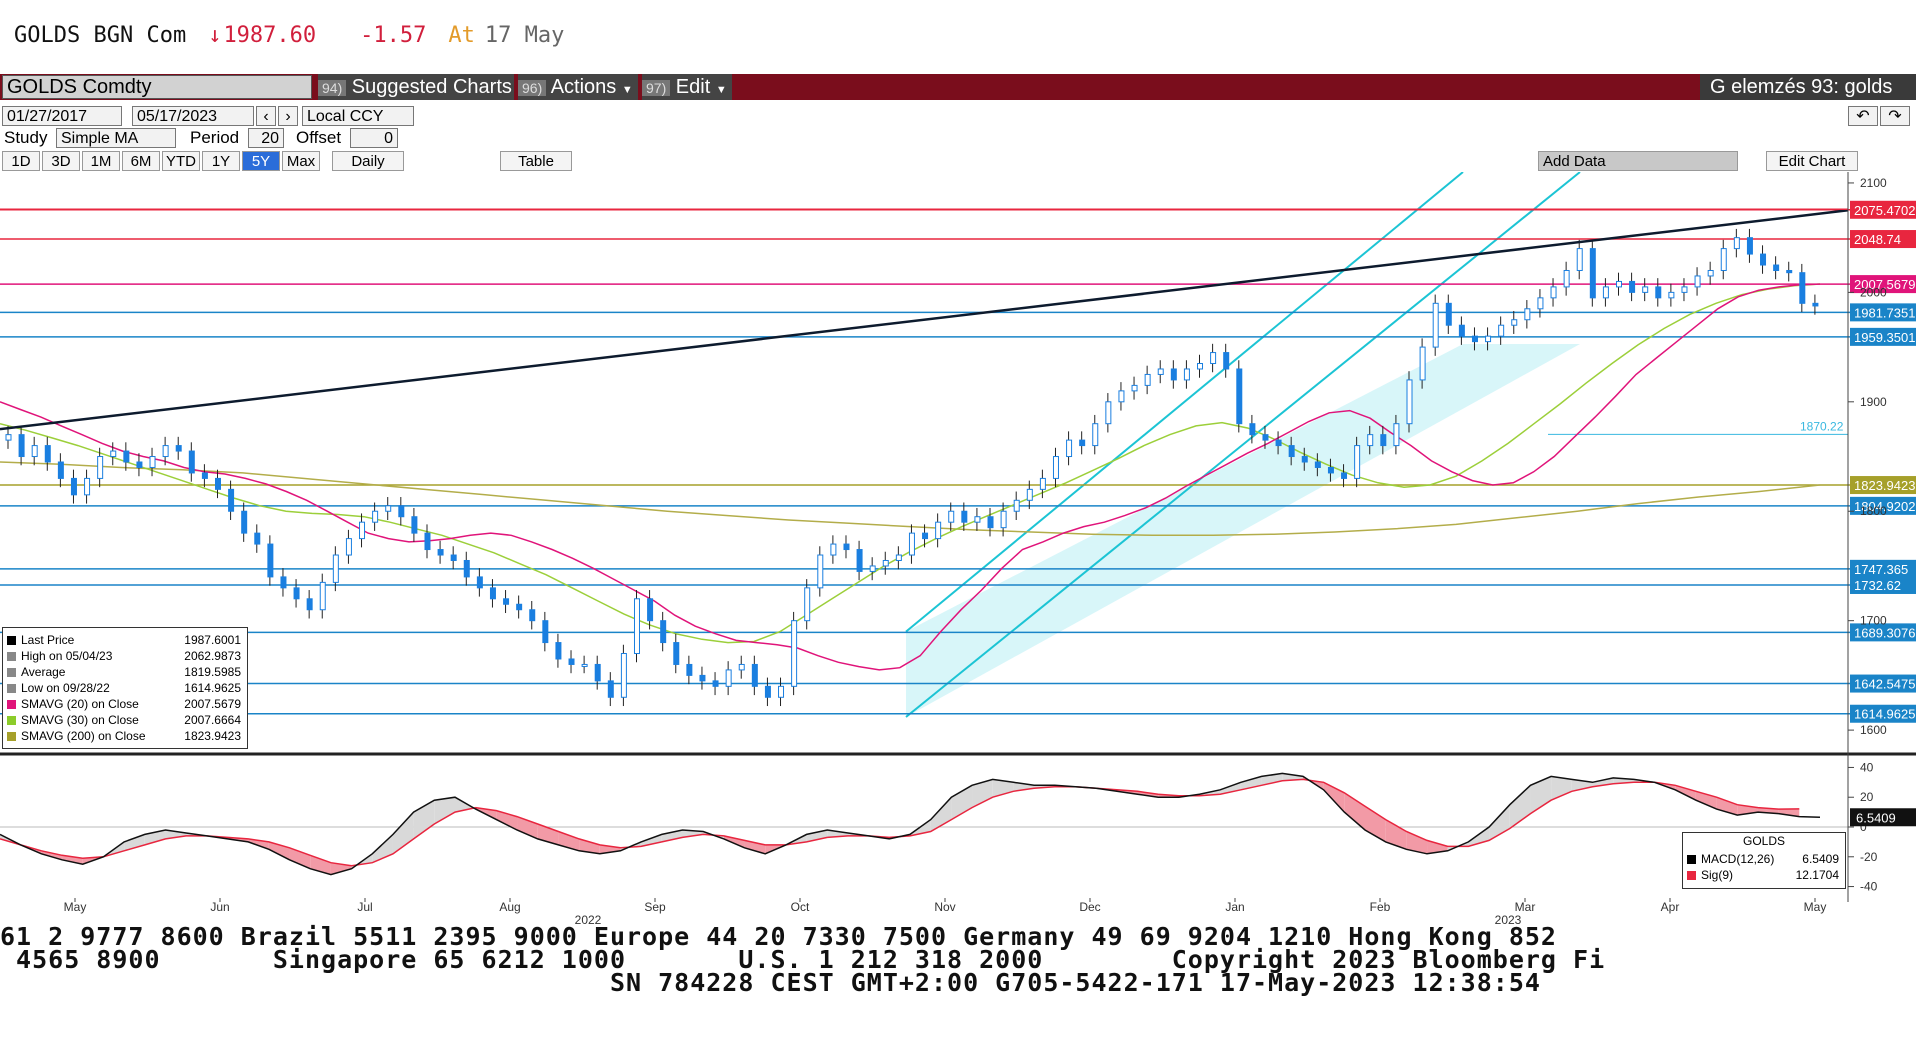 The image size is (1916, 1037). I want to click on legend-swatch, so click(11, 705).